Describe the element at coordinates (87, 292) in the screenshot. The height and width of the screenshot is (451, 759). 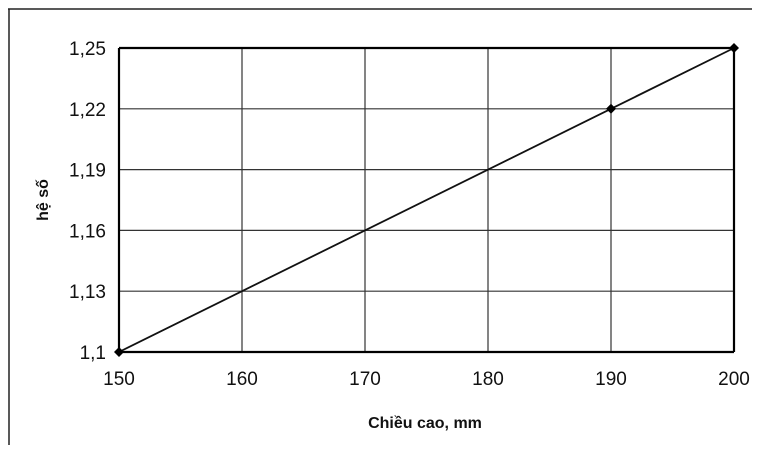
I see `y-tick-label: 1,13` at that location.